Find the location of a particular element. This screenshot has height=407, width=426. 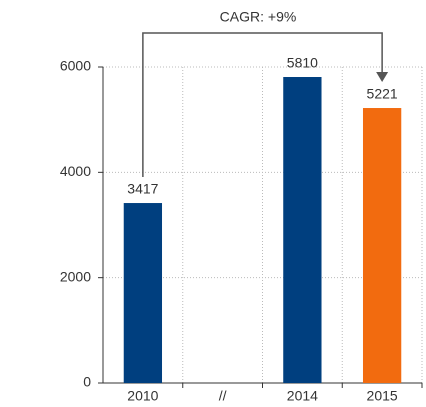

x-tick-label: 2014 is located at coordinates (302, 396).